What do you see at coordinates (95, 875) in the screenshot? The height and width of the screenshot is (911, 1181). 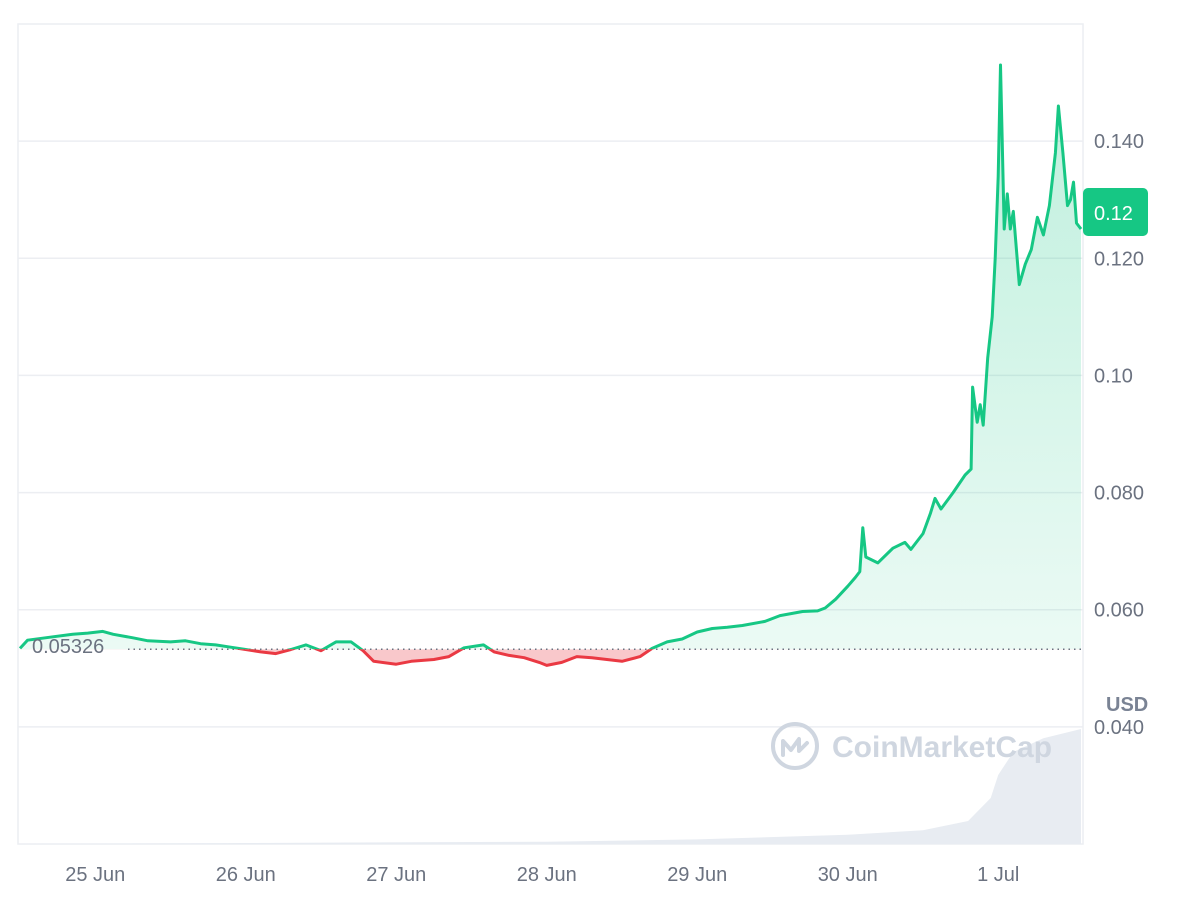 I see `x-tick-label: 25 Jun` at bounding box center [95, 875].